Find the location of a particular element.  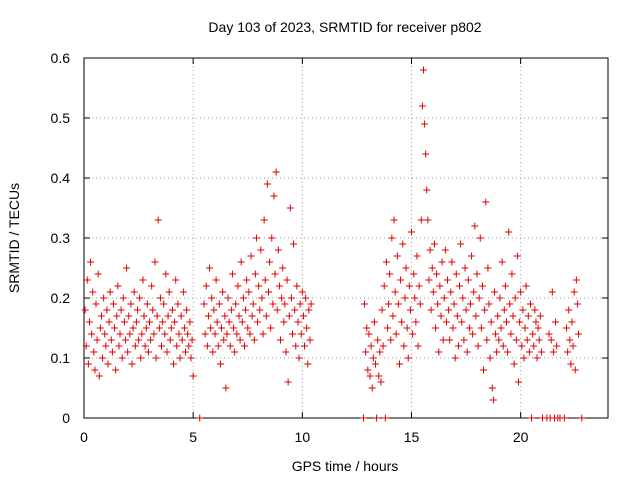

y-tick-label: 0.3 is located at coordinates (61, 238).